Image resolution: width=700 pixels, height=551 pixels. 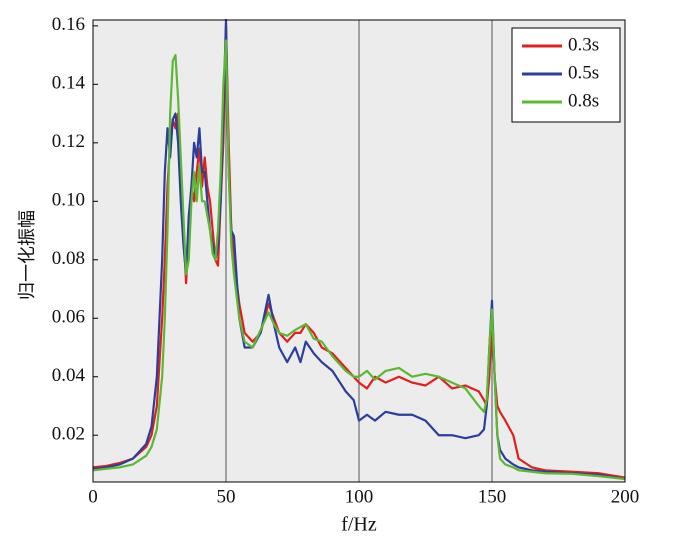 I want to click on y-tick-label: 0.12, so click(x=68, y=141).